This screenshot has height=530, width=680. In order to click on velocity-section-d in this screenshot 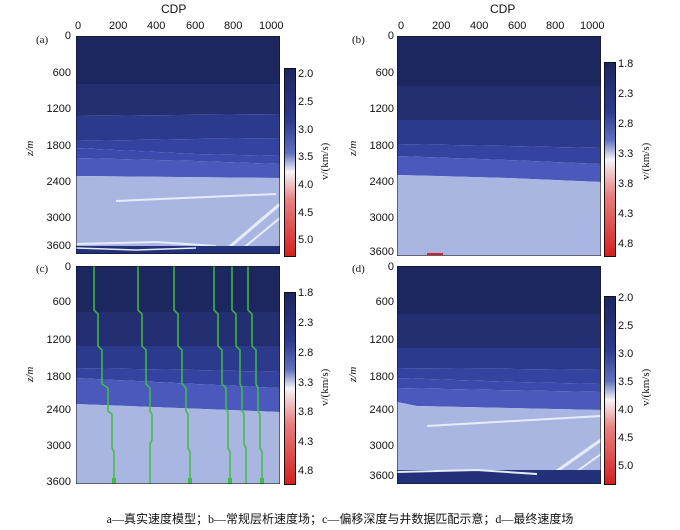, I will do `click(499, 375)`.